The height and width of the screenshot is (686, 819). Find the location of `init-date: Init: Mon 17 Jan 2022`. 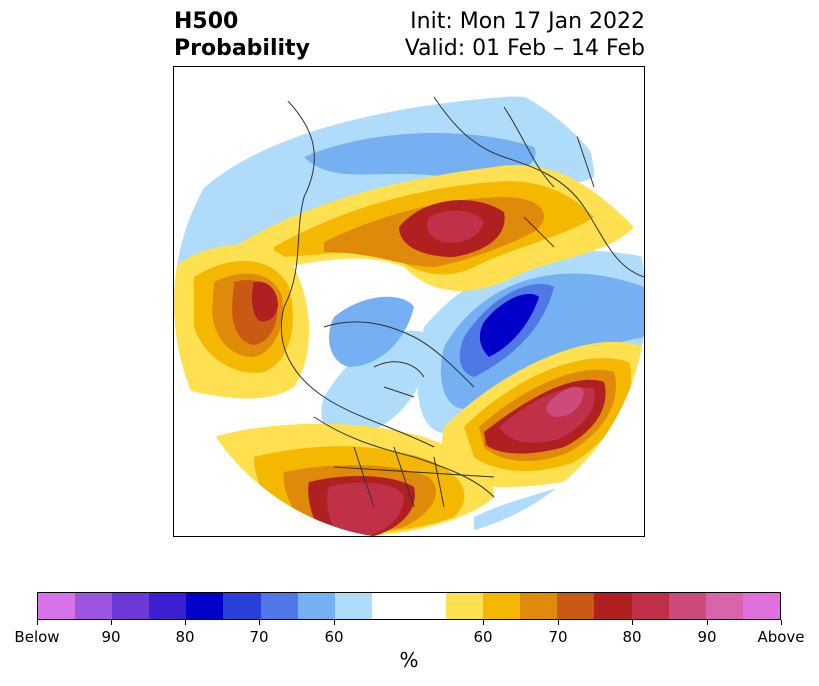

init-date: Init: Mon 17 Jan 2022 is located at coordinates (527, 21).